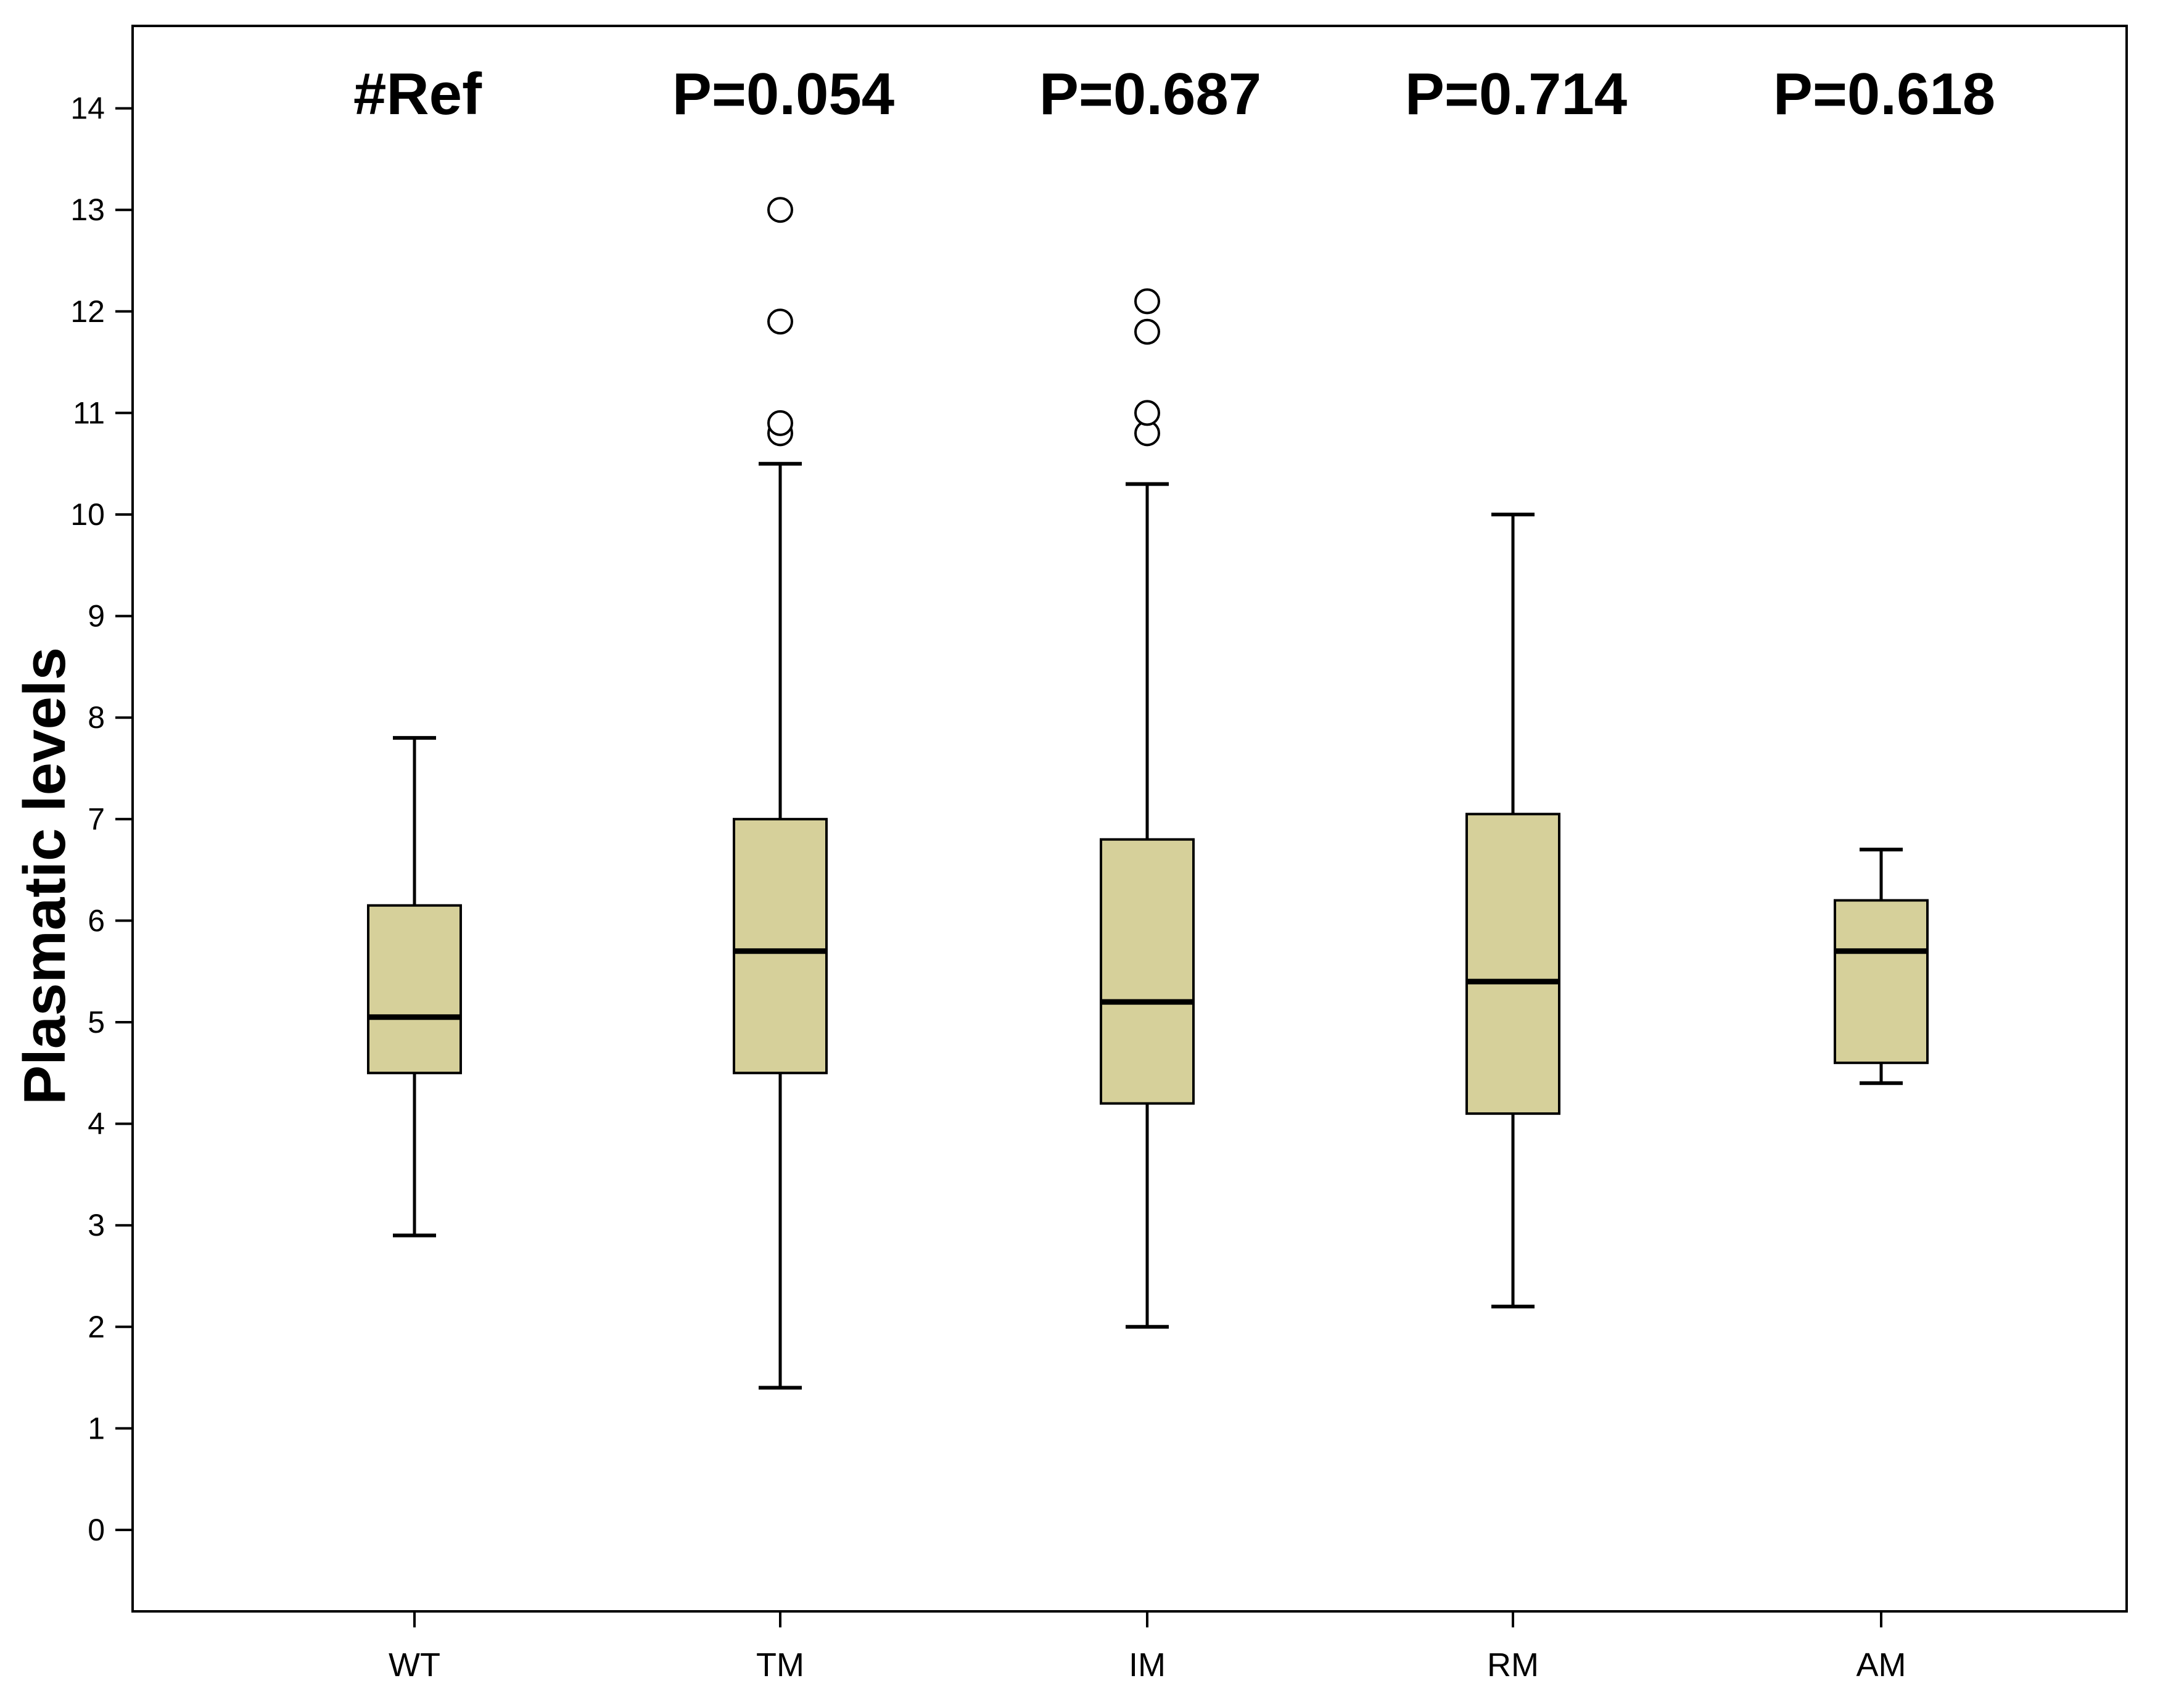 This screenshot has width=2184, height=1686. What do you see at coordinates (1884, 94) in the screenshot?
I see `p-value-annotation: P=0.618` at bounding box center [1884, 94].